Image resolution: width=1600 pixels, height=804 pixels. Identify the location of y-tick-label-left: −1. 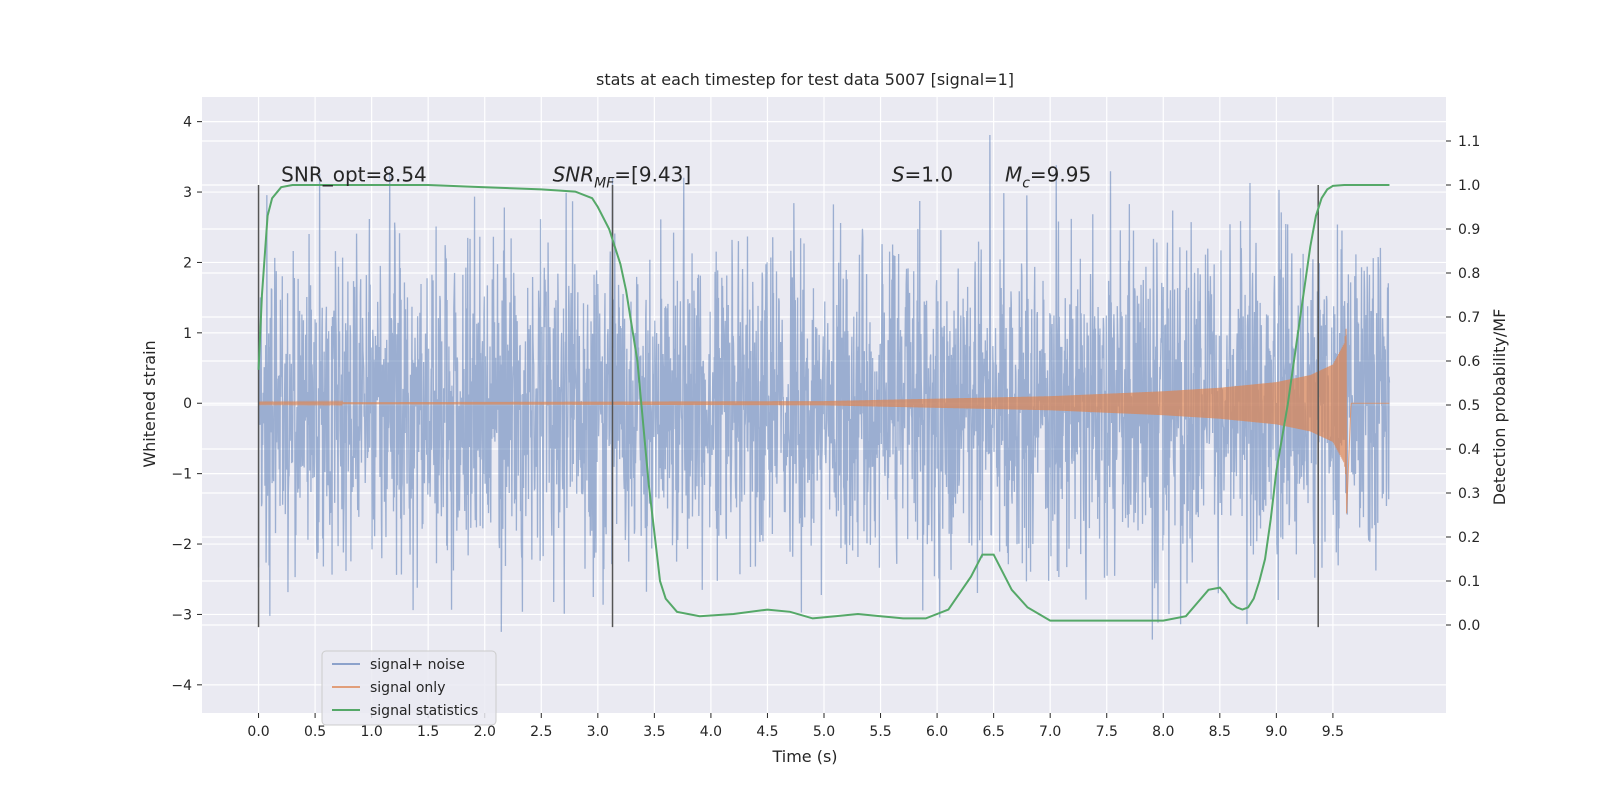
(181, 475).